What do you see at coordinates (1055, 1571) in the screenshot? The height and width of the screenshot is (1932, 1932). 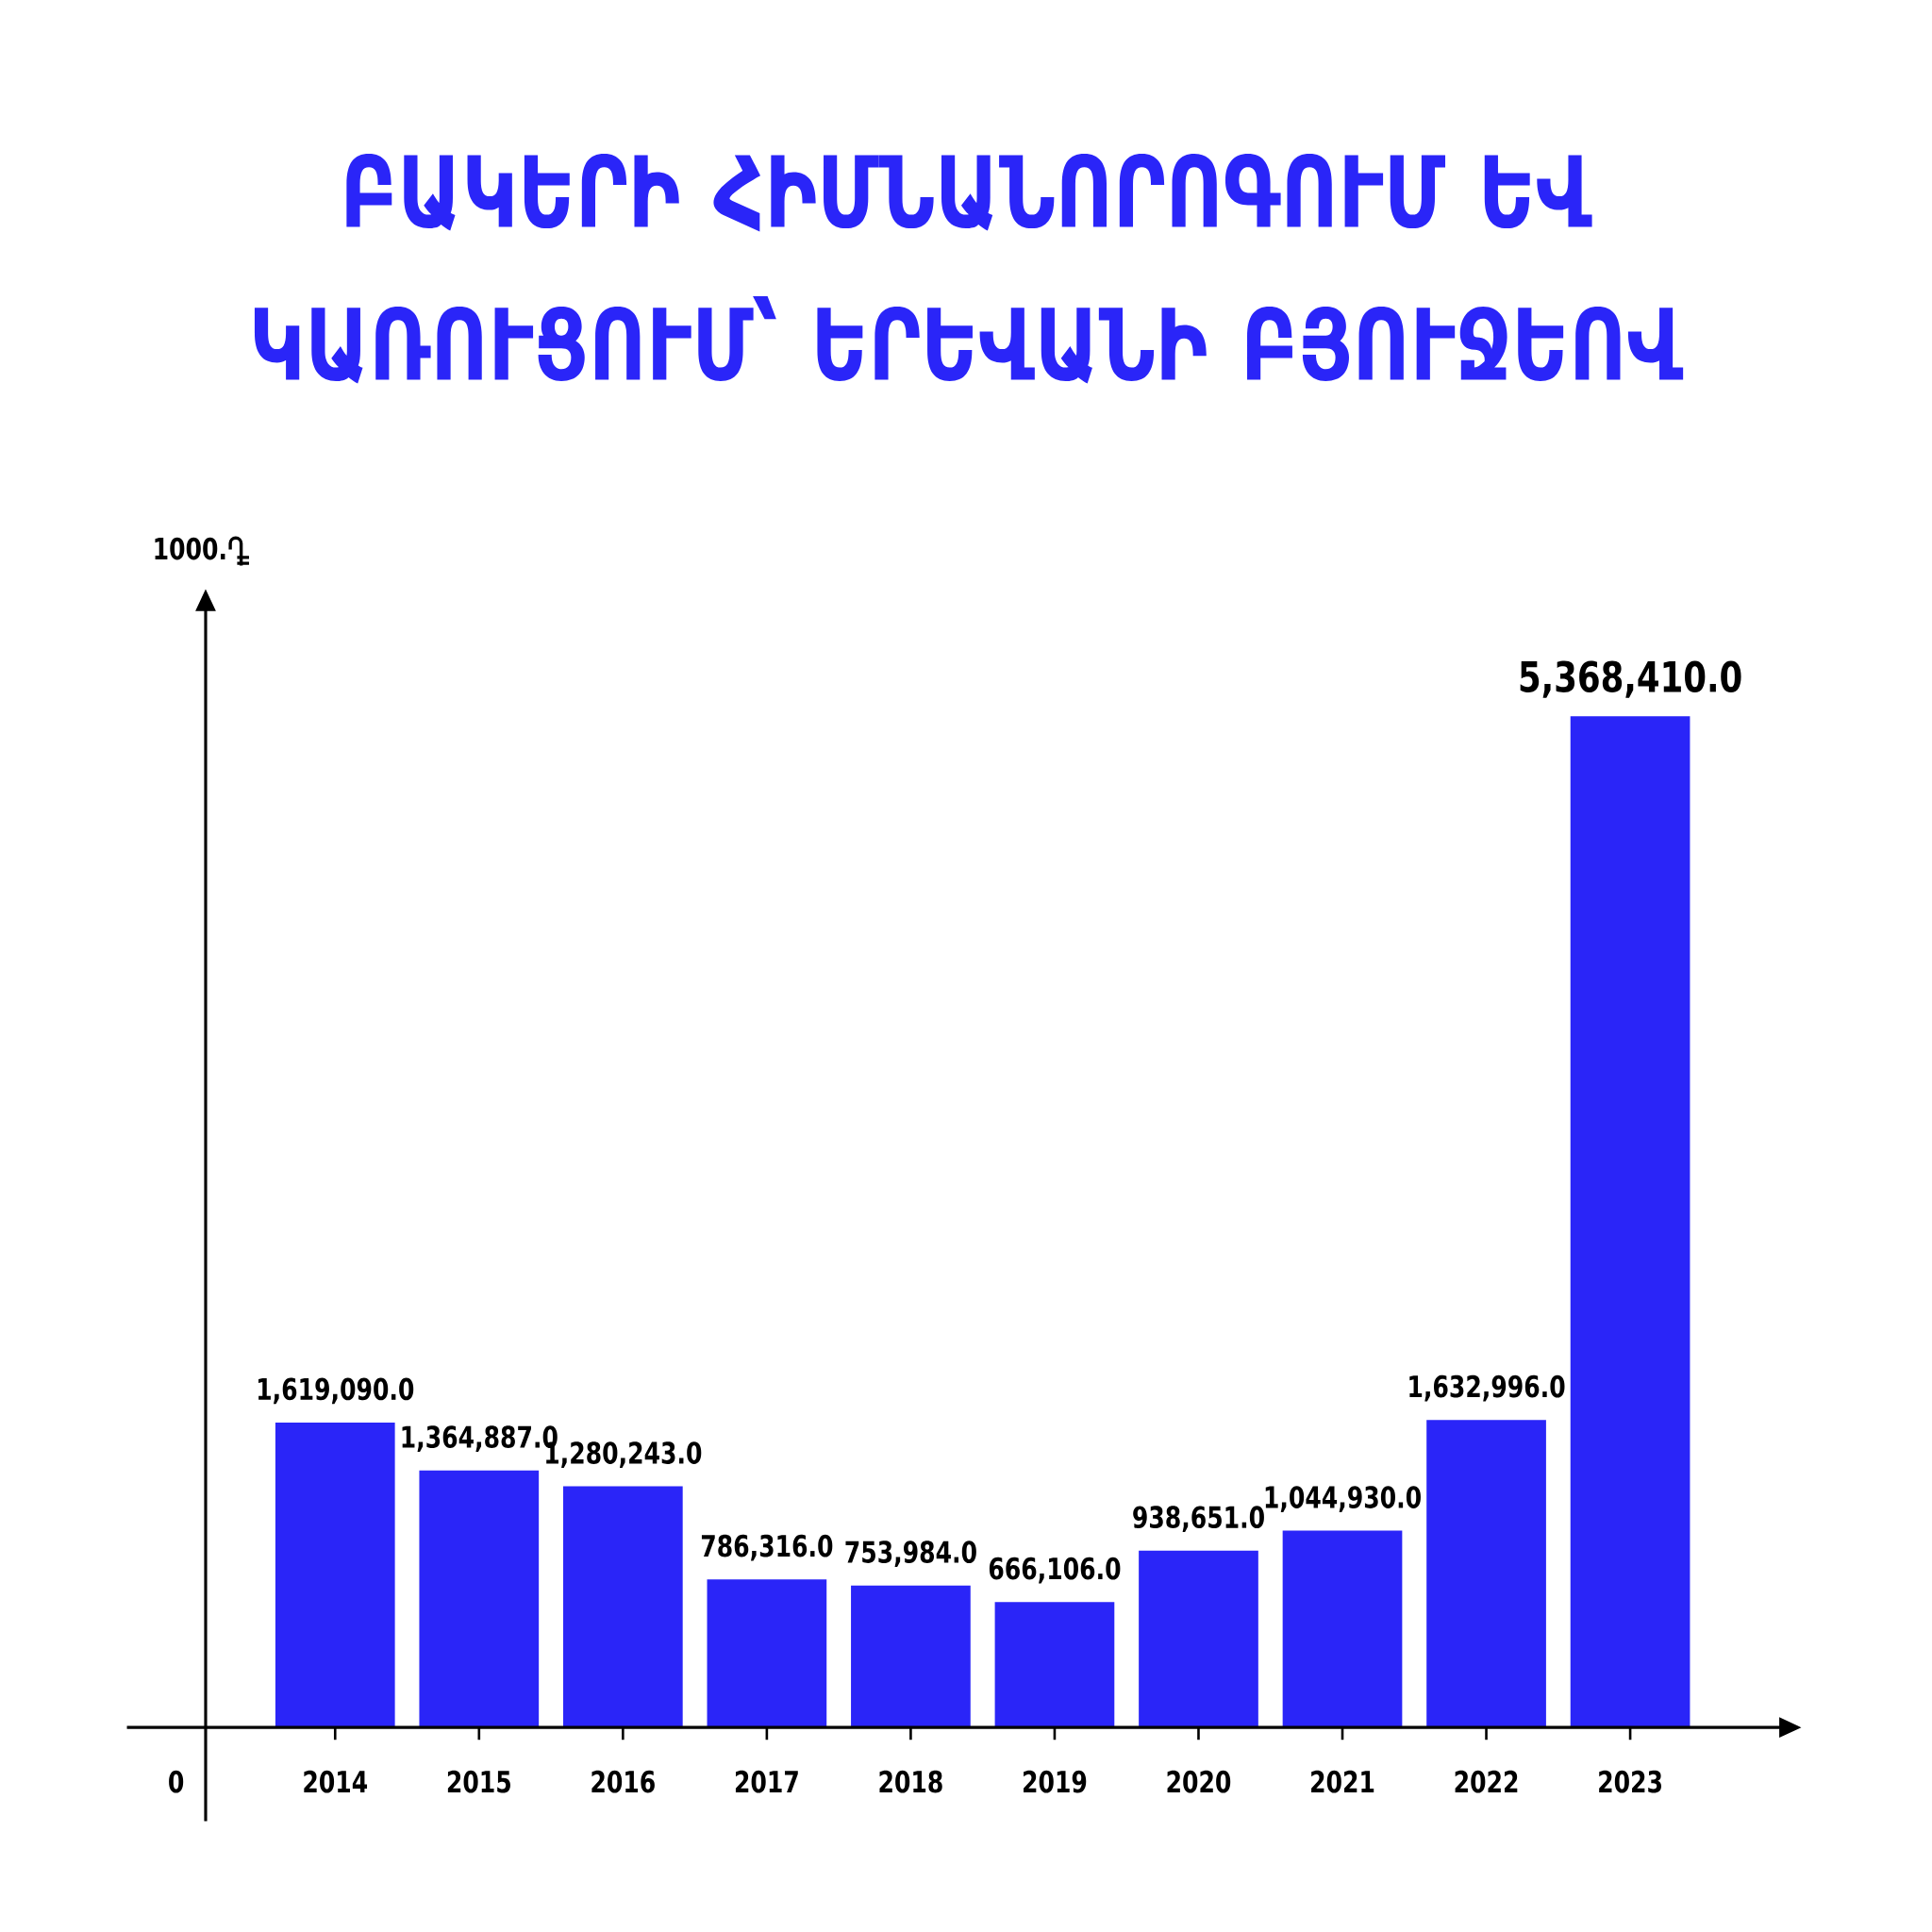 I see `data-label: 666,106.0` at bounding box center [1055, 1571].